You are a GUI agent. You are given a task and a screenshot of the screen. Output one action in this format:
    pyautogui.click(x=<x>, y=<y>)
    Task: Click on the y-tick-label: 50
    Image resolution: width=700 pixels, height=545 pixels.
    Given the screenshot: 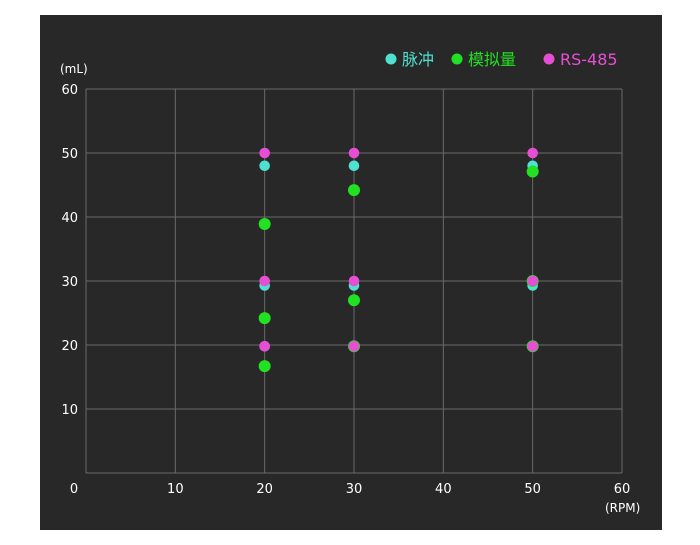 What is the action you would take?
    pyautogui.click(x=69, y=154)
    